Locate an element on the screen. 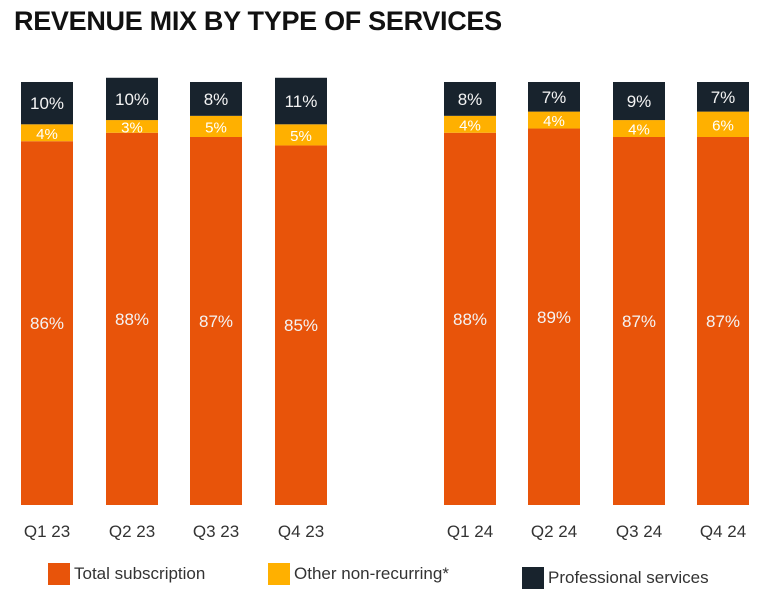 Image resolution: width=777 pixels, height=596 pixels. legend-label-other-non-recurring: Other non-recurring* is located at coordinates (371, 573).